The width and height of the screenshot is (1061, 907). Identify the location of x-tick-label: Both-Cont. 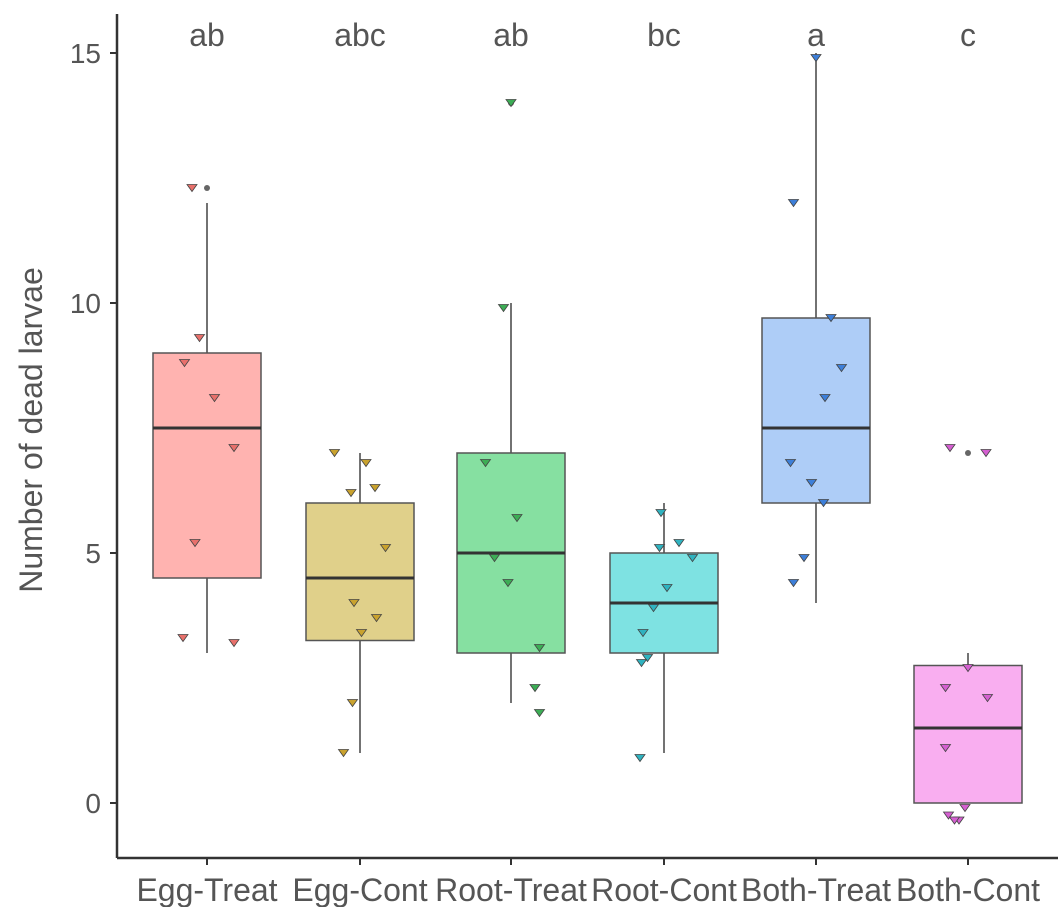
(968, 889).